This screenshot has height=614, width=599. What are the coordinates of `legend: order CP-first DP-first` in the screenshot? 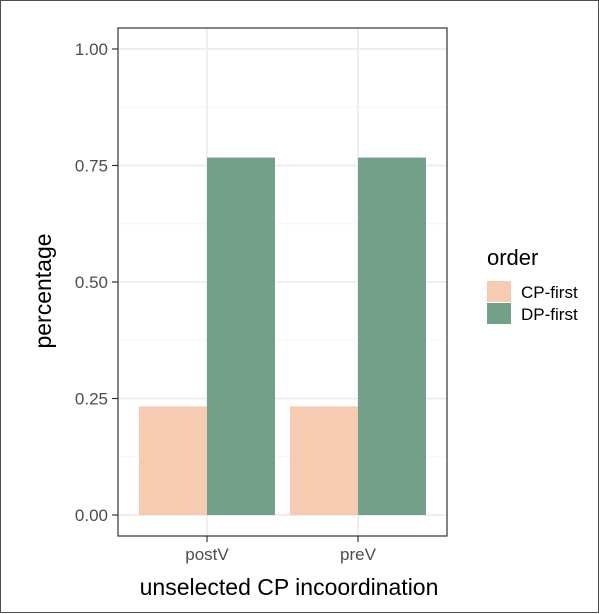 It's located at (532, 284).